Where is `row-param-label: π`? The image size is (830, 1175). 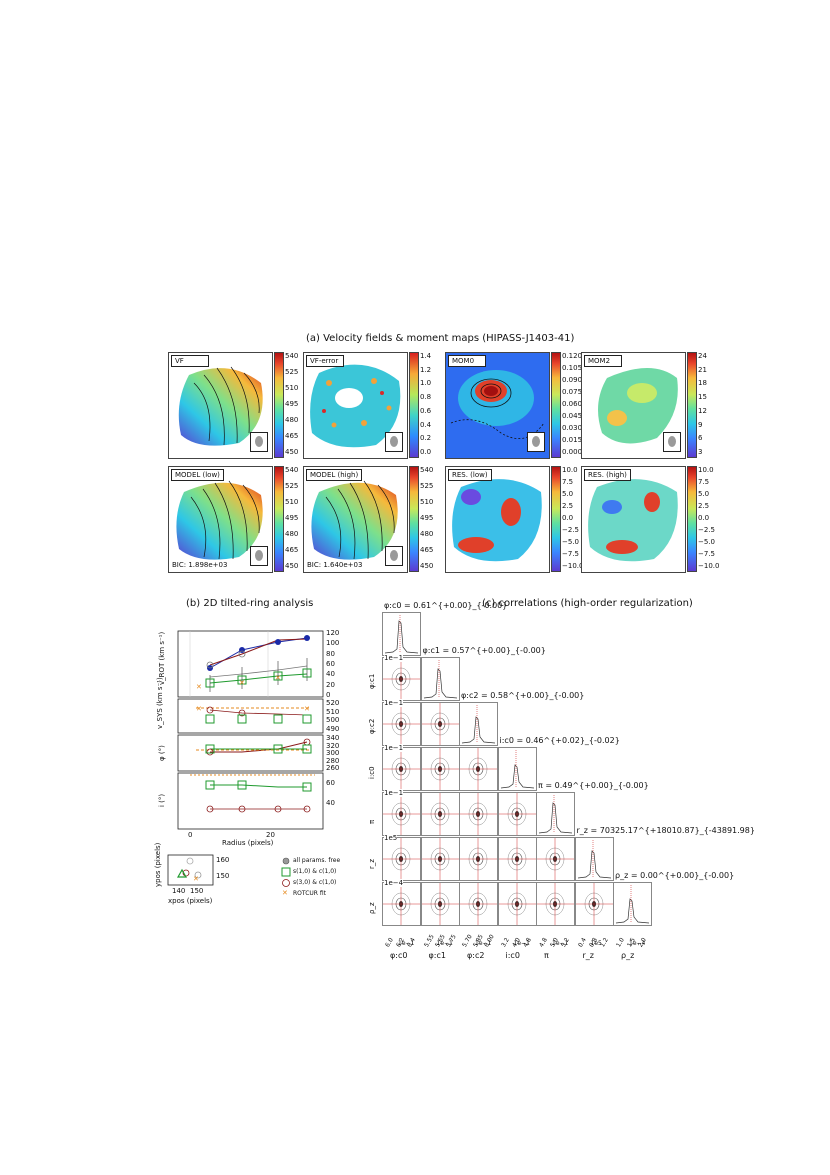
row-param-label: π is located at coordinates (372, 821).